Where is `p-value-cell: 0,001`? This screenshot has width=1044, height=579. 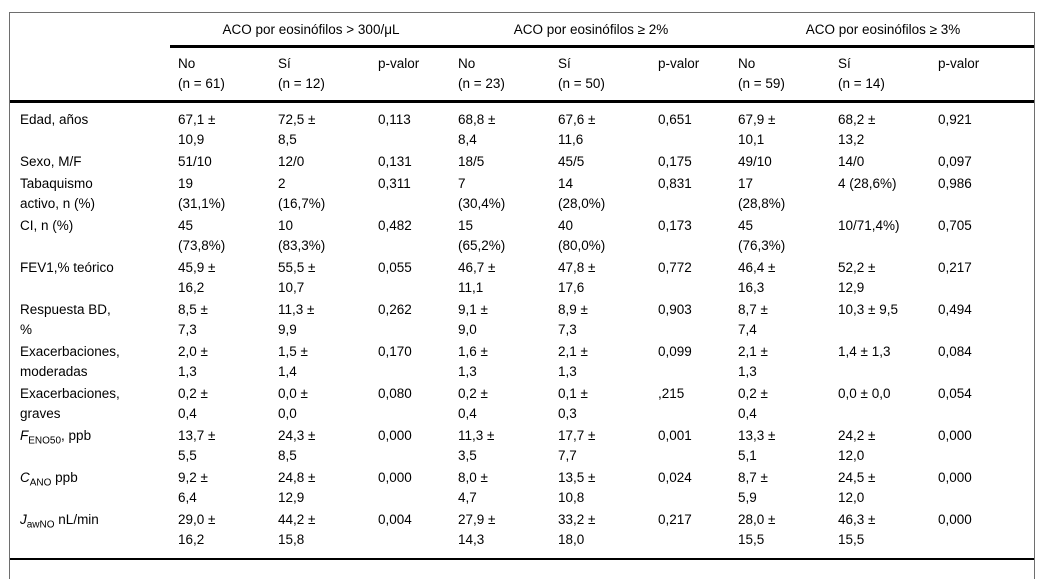 p-value-cell: 0,001 is located at coordinates (675, 435).